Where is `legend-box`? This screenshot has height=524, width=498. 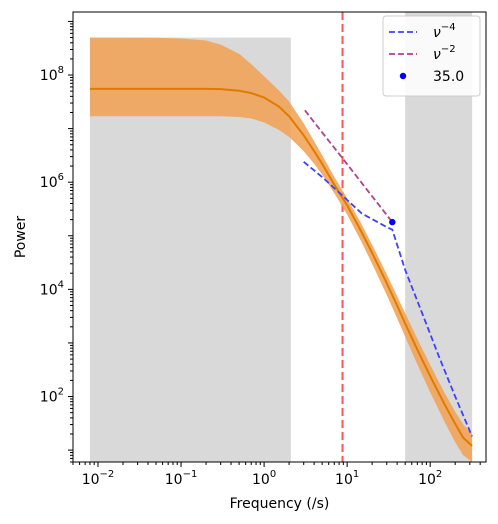
legend-box is located at coordinates (431, 56).